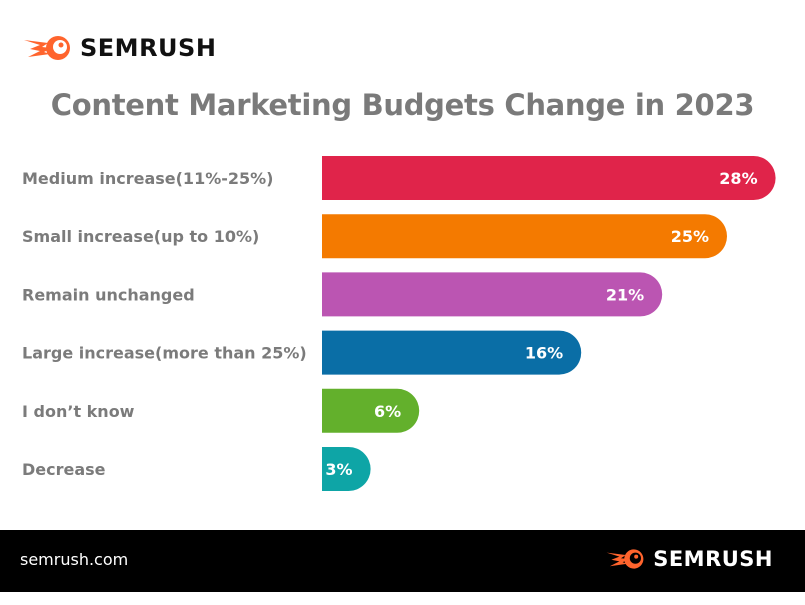 This screenshot has height=605, width=805. What do you see at coordinates (738, 178) in the screenshot?
I see `value-label: 28%` at bounding box center [738, 178].